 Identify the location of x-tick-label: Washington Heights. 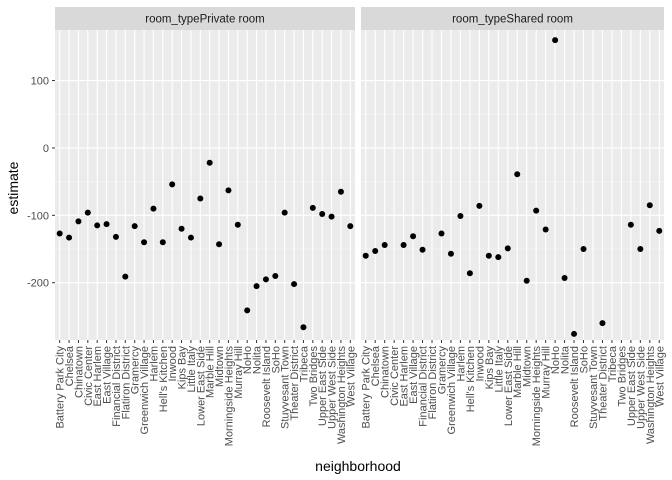
(651, 395).